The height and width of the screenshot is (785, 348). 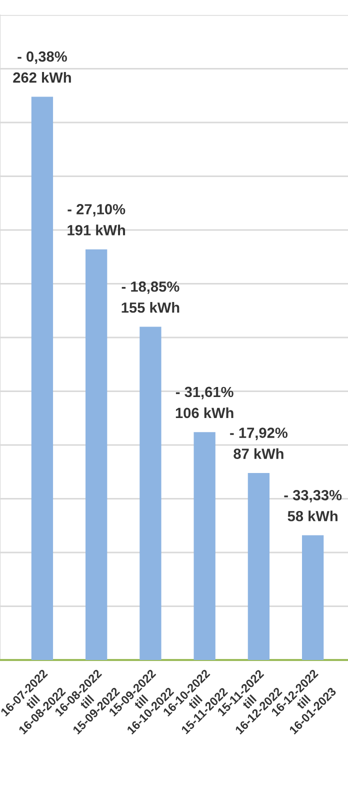 What do you see at coordinates (205, 402) in the screenshot?
I see `data-label: - 31,61% 106 kWh` at bounding box center [205, 402].